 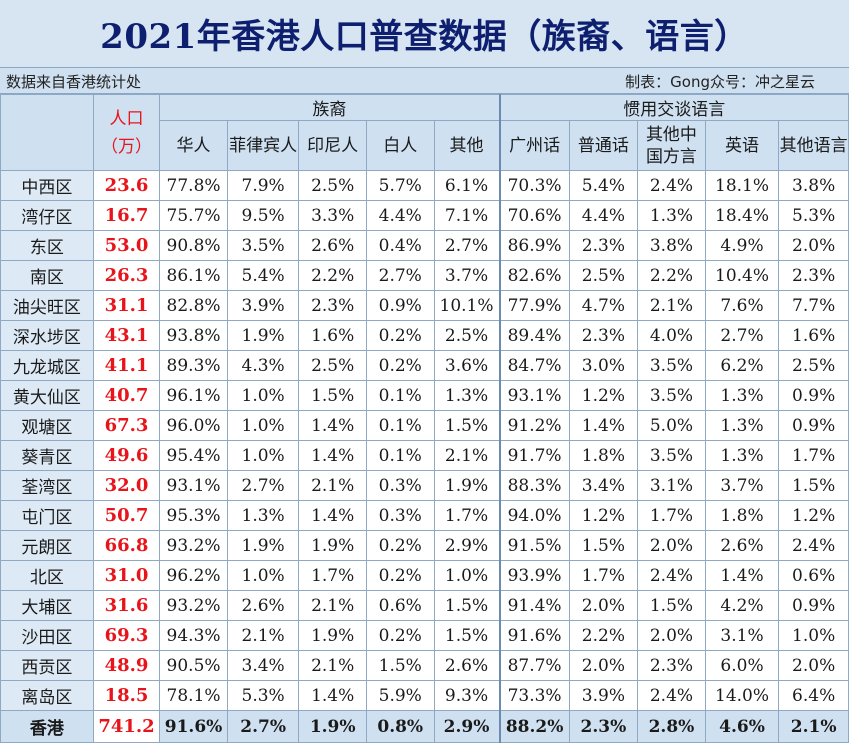 What do you see at coordinates (467, 726) in the screenshot?
I see `ethnicity-value: 2.9%` at bounding box center [467, 726].